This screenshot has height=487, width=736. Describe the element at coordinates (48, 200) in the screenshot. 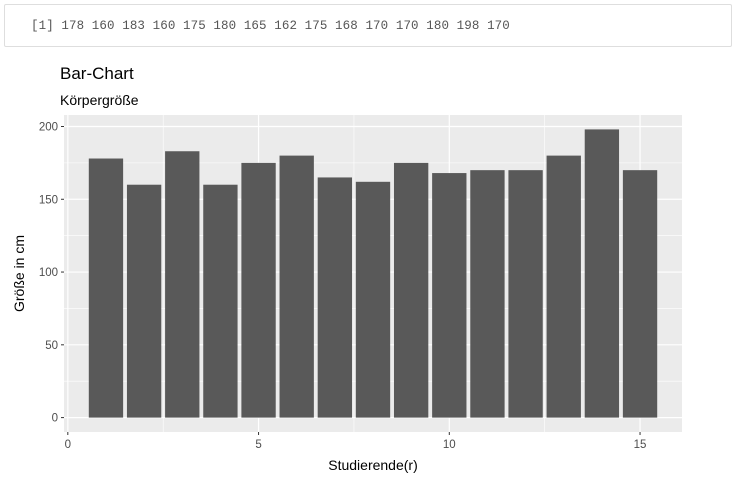

I see `y-tick-label: 150` at that location.